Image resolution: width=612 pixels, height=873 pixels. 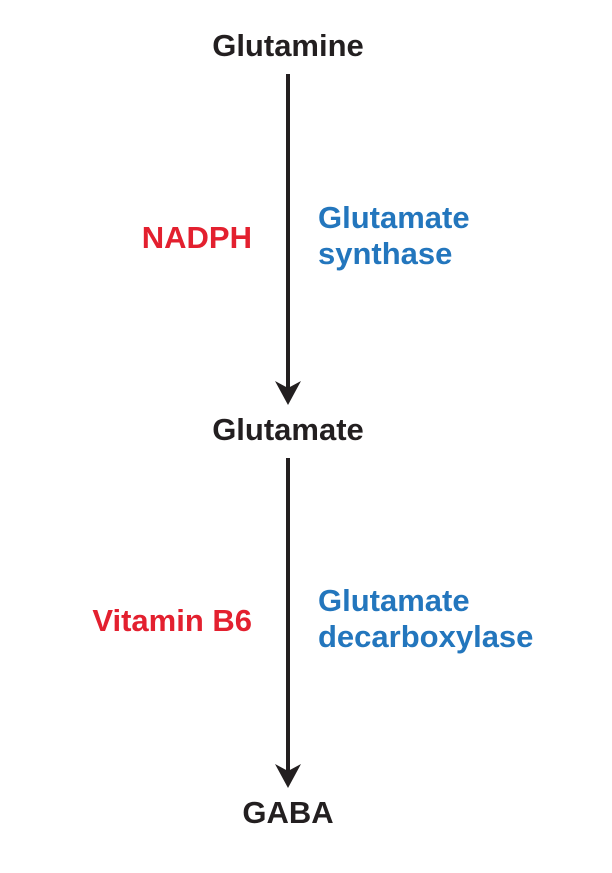 What do you see at coordinates (196, 237) in the screenshot?
I see `cofactor-nadph: NADPH` at bounding box center [196, 237].